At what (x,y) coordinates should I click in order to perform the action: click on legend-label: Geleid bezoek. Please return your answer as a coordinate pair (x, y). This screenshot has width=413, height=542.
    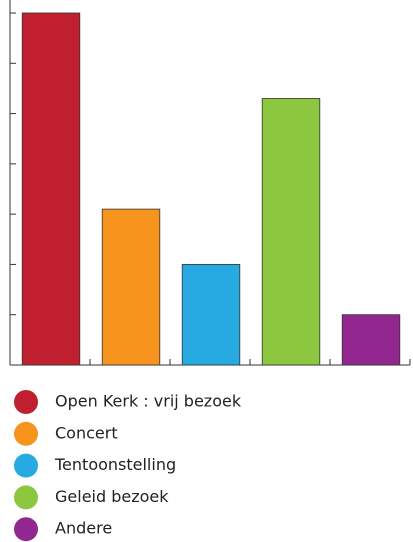
    Looking at the image, I should click on (112, 496).